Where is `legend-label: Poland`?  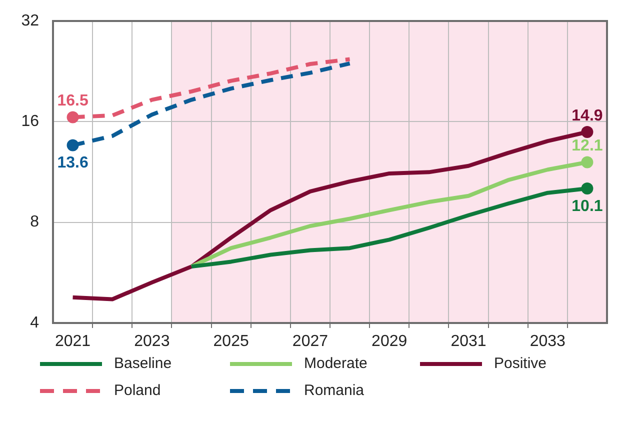 legend-label: Poland is located at coordinates (137, 390).